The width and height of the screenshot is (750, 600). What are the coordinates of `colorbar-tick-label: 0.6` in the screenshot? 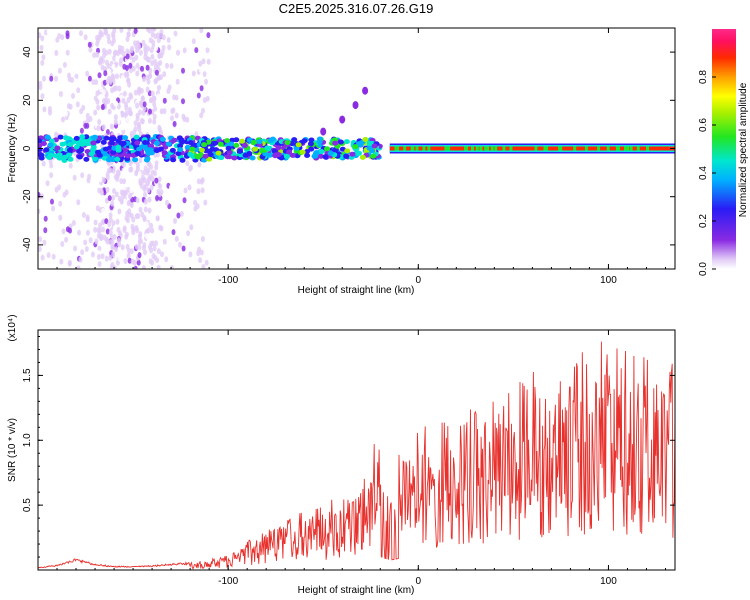 It's located at (703, 125).